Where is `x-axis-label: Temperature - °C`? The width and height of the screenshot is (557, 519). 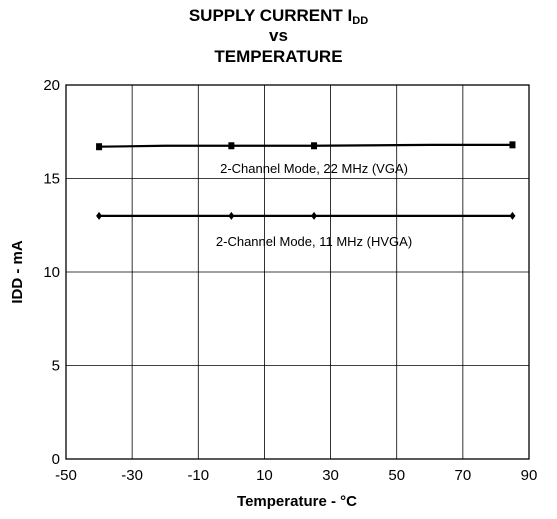
x-axis-label: Temperature - °C is located at coordinates (297, 501).